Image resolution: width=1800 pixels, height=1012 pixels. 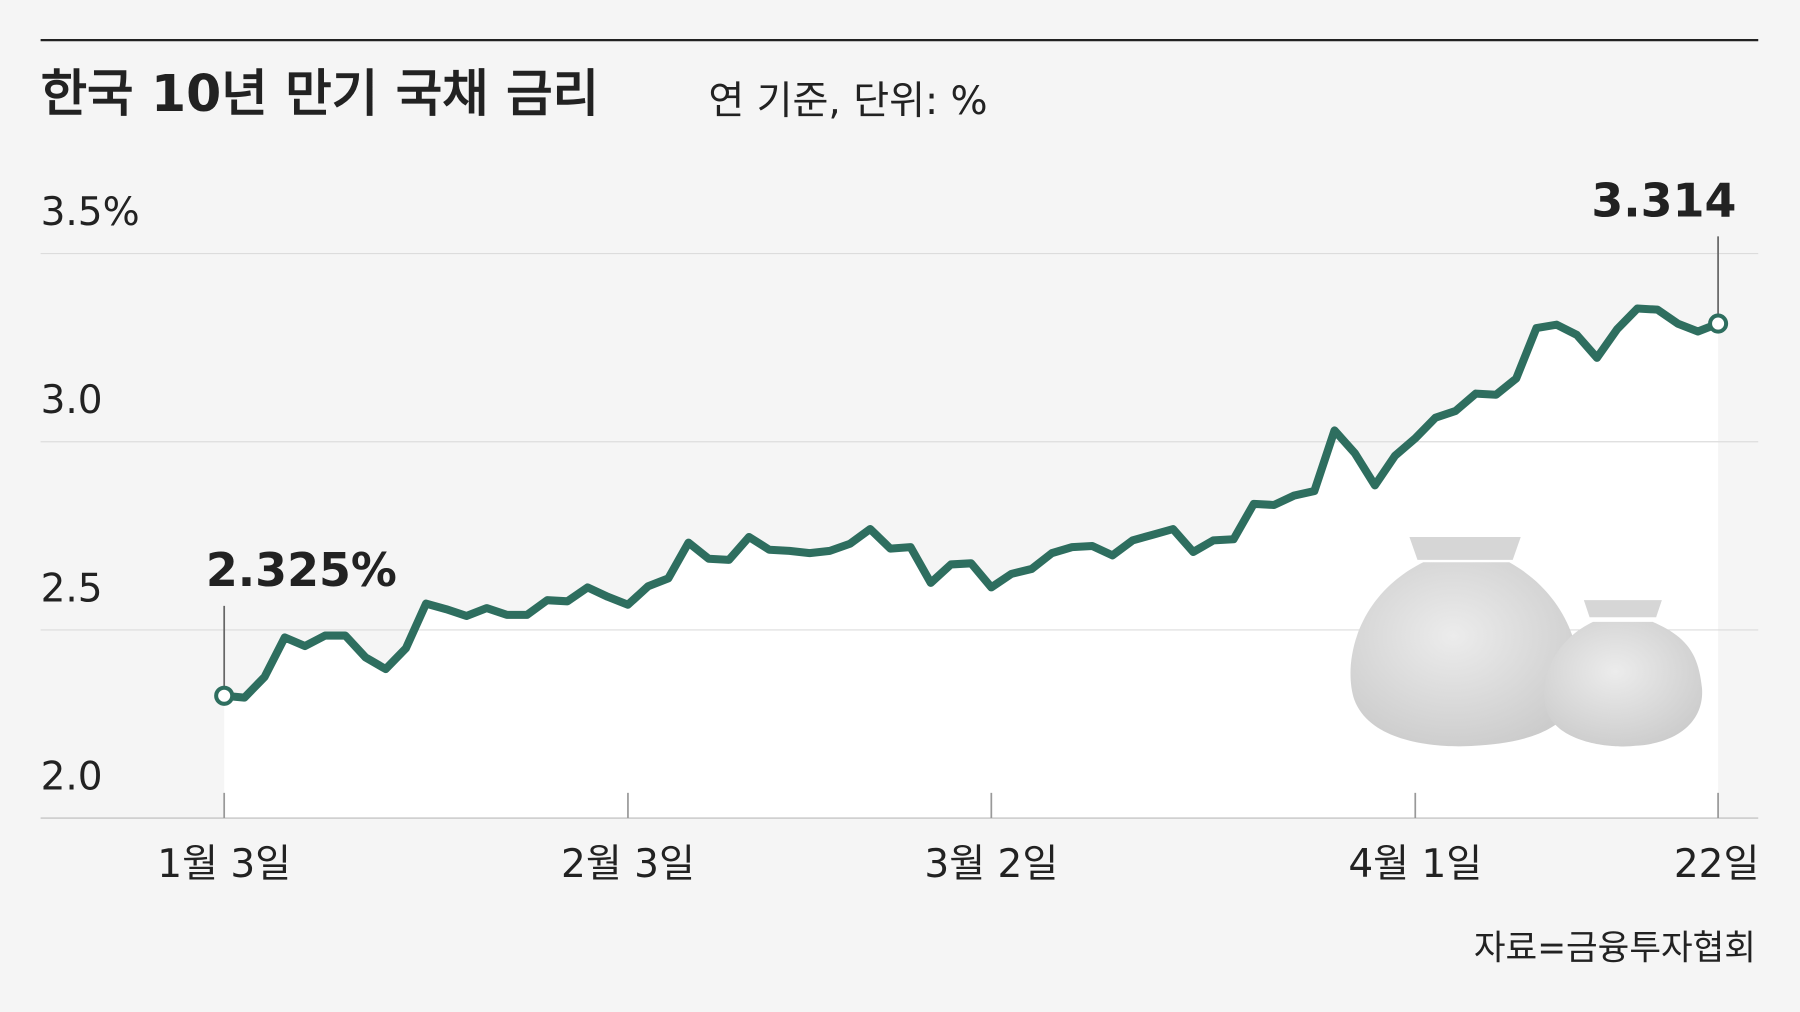 I want to click on pouch-illustration, so click(x=1526, y=641).